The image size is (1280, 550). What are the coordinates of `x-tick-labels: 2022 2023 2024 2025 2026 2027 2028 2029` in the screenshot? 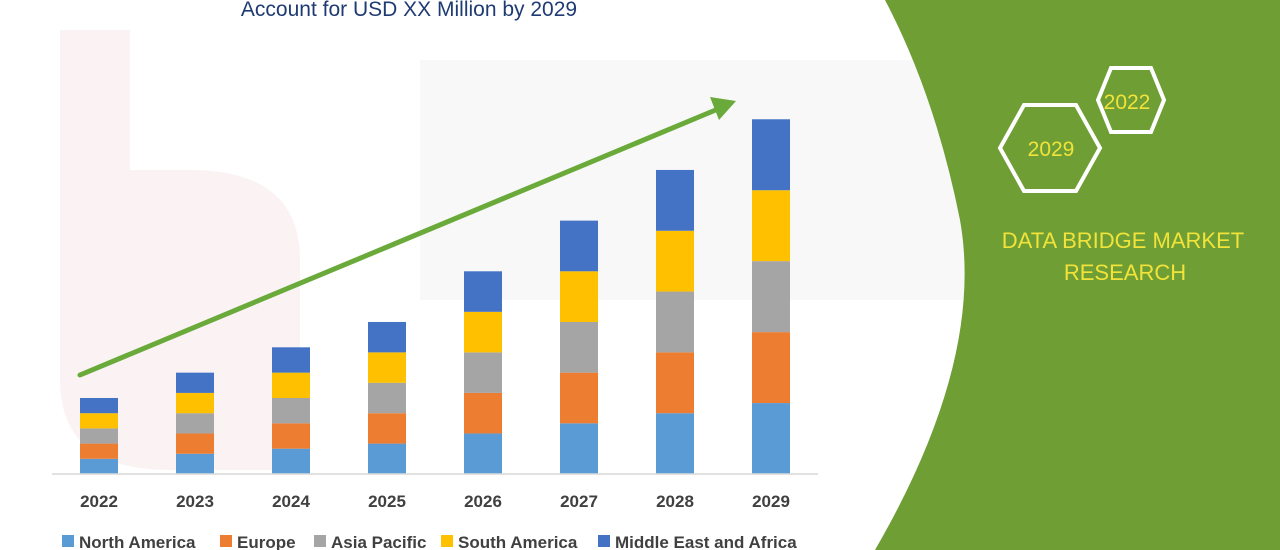 It's located at (435, 501).